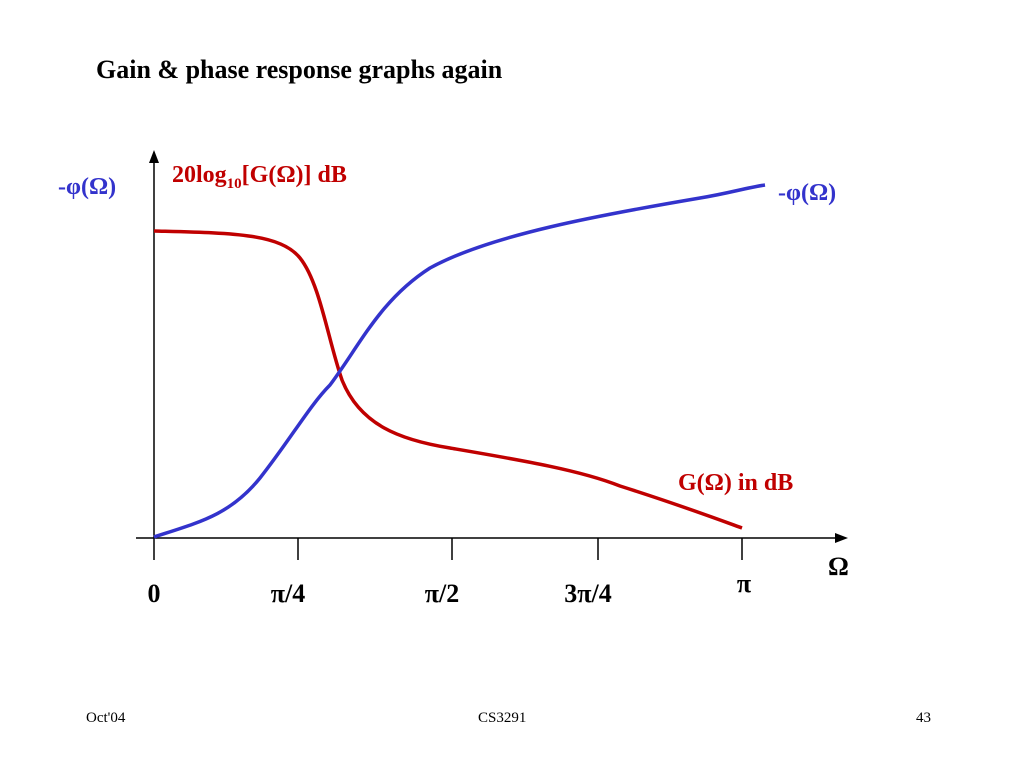  Describe the element at coordinates (923, 718) in the screenshot. I see `footer-page-number: 43` at that location.